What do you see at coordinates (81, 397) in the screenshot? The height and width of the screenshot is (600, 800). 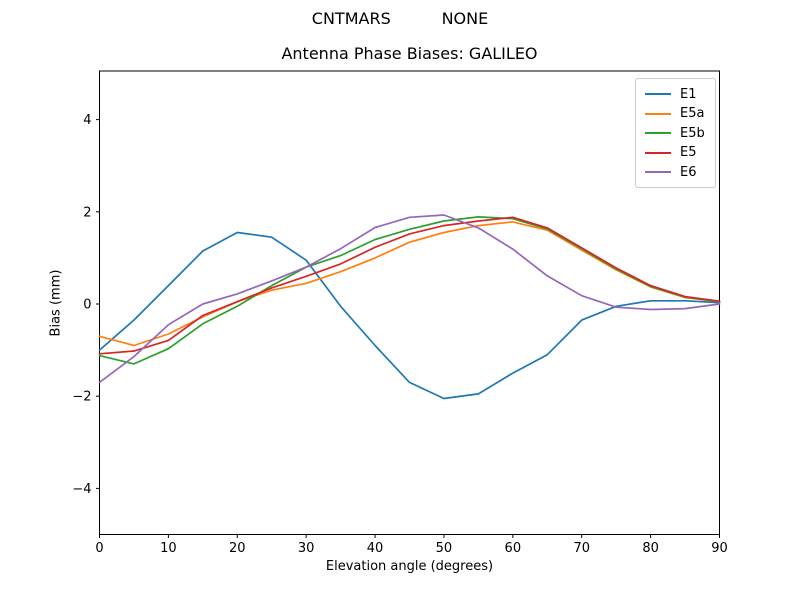 I see `y-tick-label: −2` at bounding box center [81, 397].